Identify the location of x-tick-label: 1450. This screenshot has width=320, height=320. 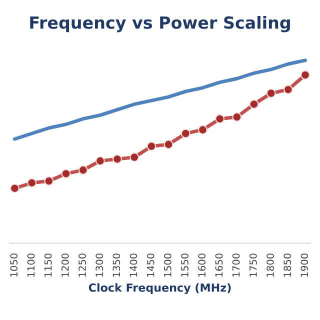
(150, 265).